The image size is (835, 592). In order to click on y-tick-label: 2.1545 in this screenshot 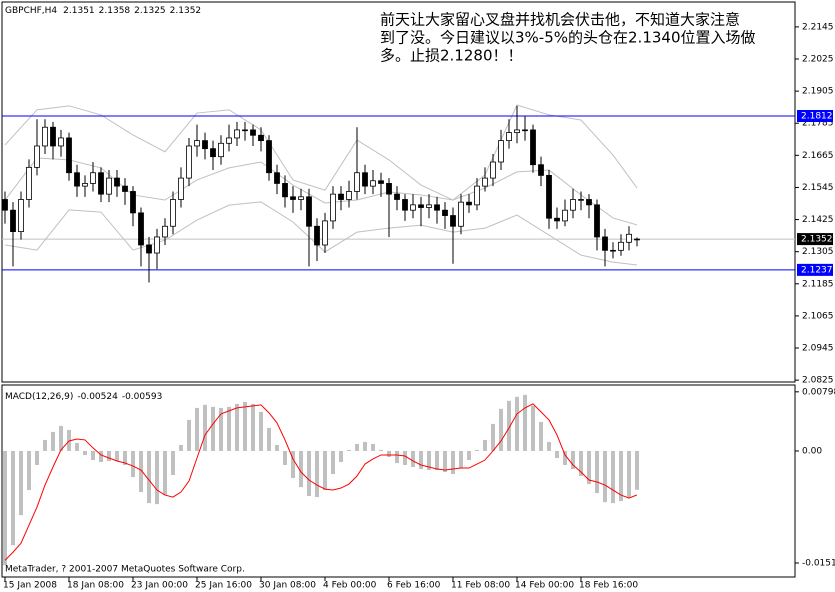, I will do `click(818, 188)`.